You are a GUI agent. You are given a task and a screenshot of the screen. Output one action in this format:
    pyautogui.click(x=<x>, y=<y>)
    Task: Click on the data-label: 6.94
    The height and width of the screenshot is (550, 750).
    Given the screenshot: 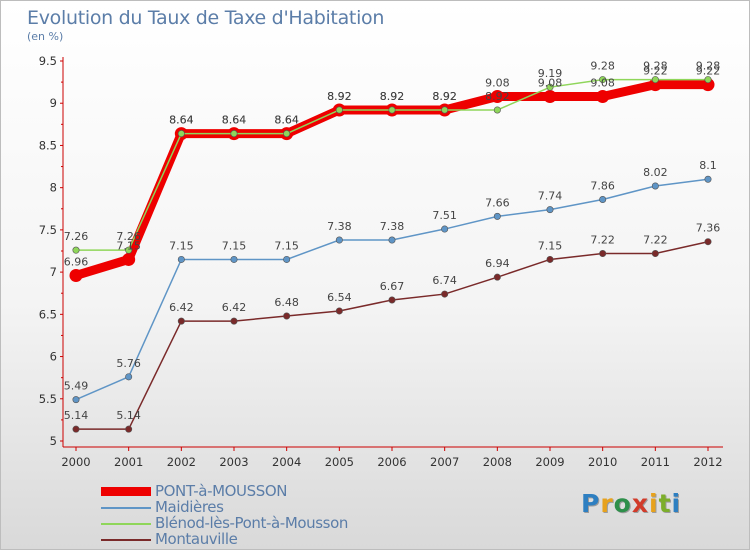 What is the action you would take?
    pyautogui.click(x=497, y=263)
    